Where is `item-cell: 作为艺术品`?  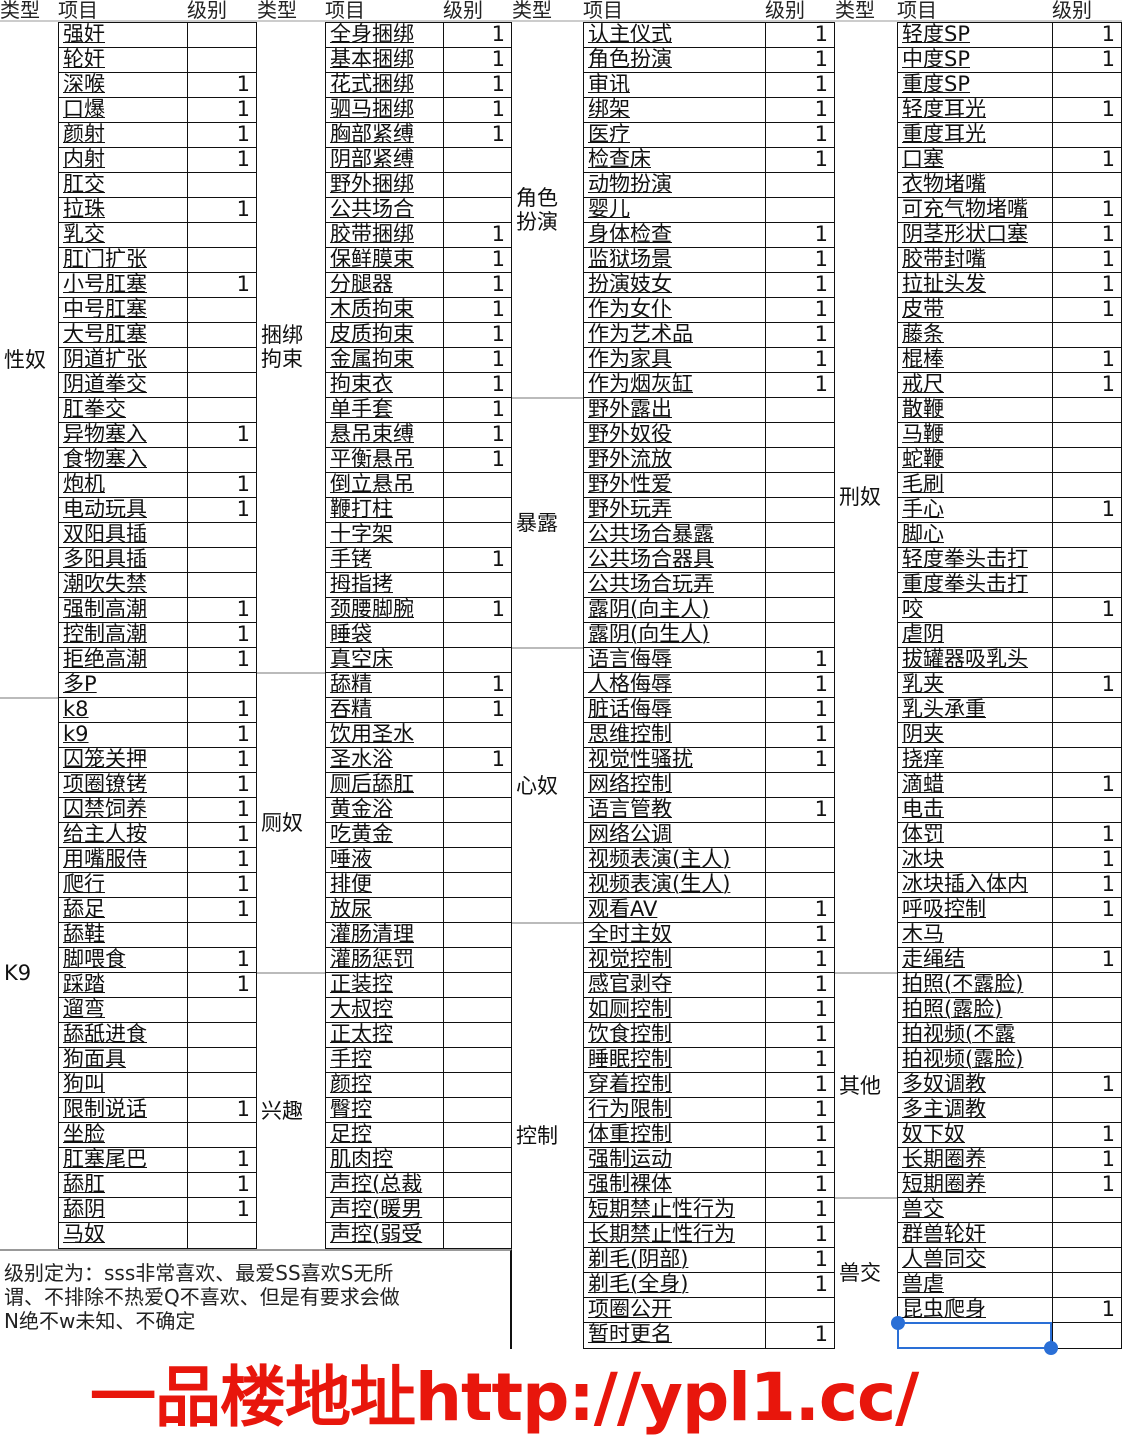 item-cell: 作为艺术品 is located at coordinates (674, 335).